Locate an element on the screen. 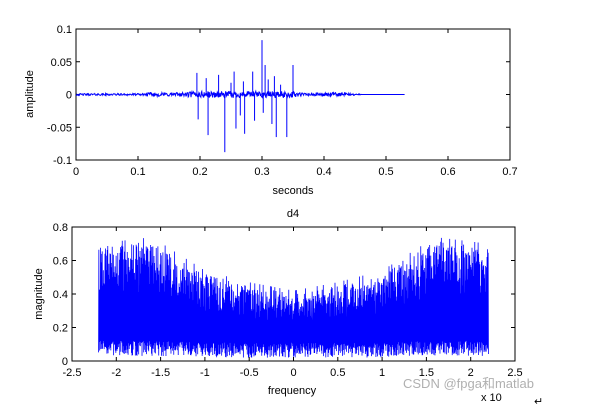 The width and height of the screenshot is (603, 405). amplitude-y-tick-label: -0.1 is located at coordinates (62, 161).